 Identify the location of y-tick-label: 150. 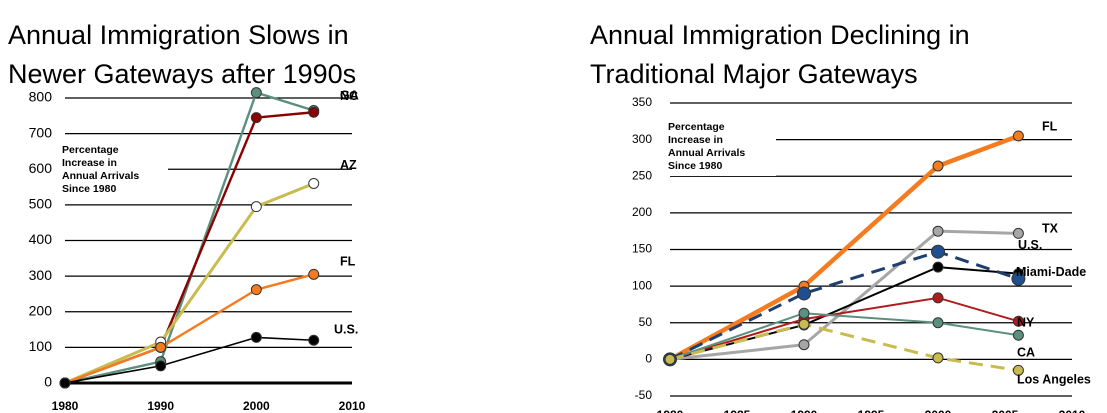
(642, 249).